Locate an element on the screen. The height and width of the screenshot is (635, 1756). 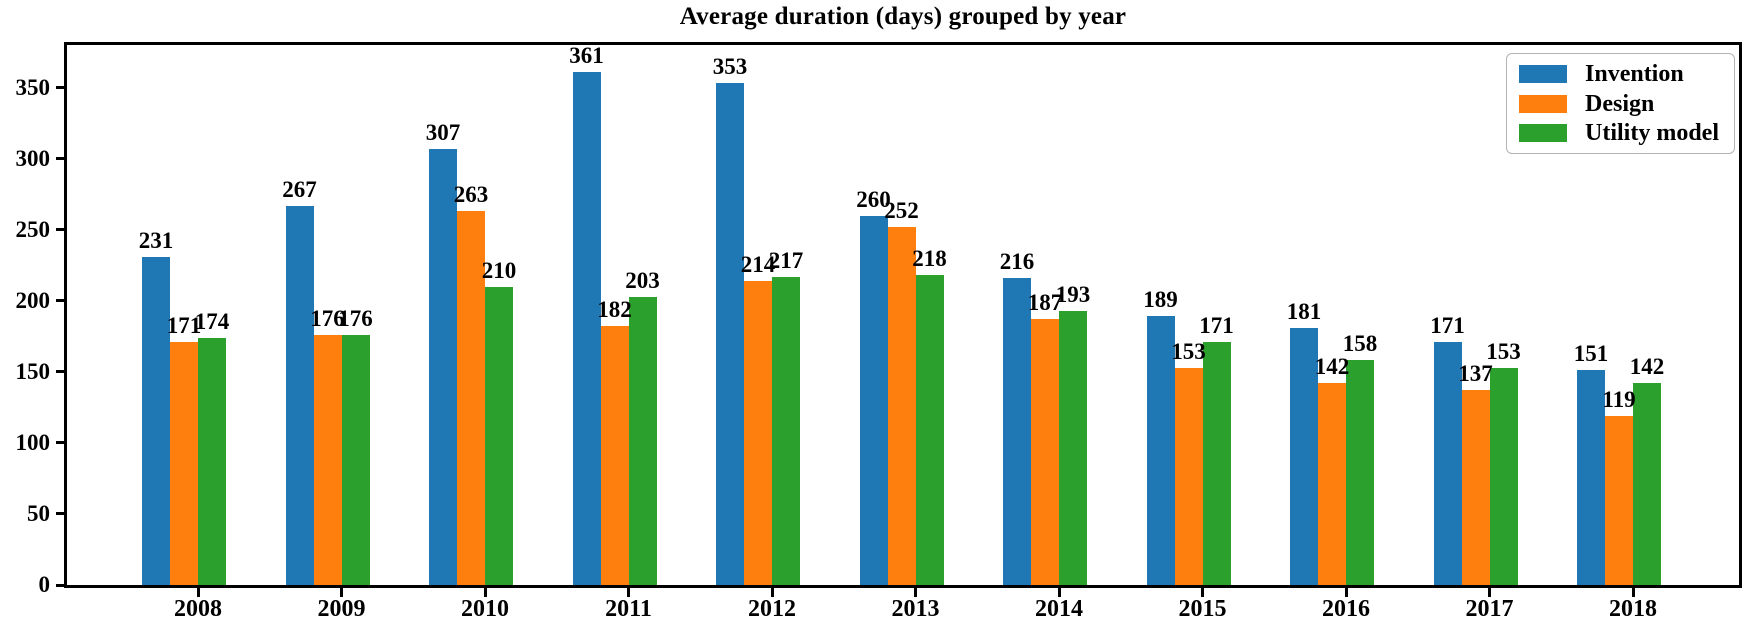
bar-utility-model-2010 is located at coordinates (499, 435).